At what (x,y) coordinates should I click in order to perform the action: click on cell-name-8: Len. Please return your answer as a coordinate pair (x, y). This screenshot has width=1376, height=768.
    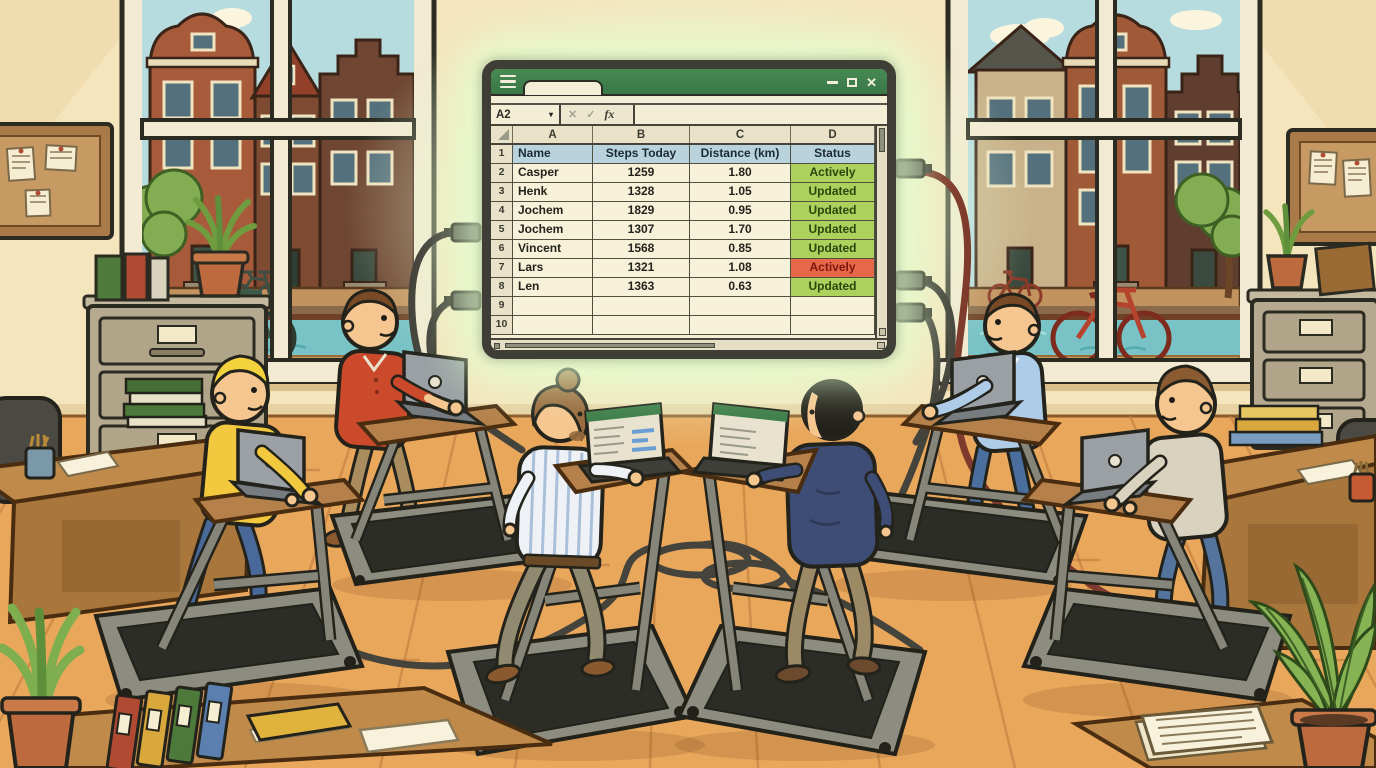
    Looking at the image, I should click on (553, 287).